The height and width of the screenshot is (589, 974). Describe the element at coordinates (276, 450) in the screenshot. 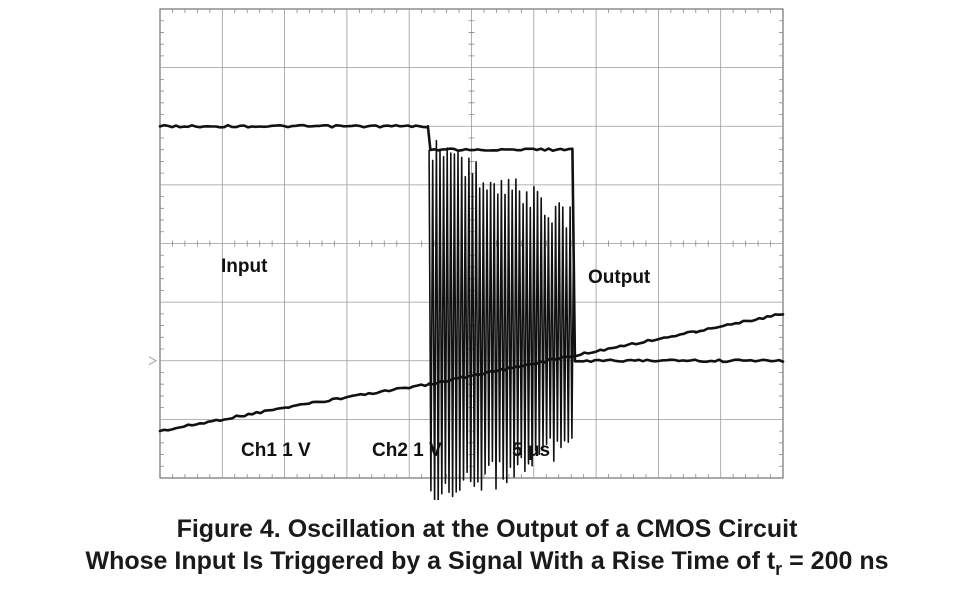

I see `ch1-scale-label: Ch1 1 V` at that location.